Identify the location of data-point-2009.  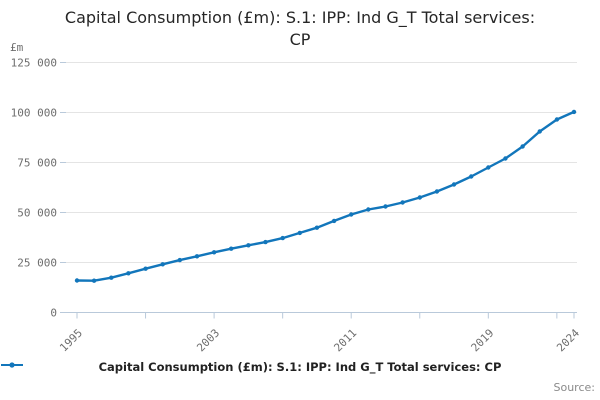
(317, 227).